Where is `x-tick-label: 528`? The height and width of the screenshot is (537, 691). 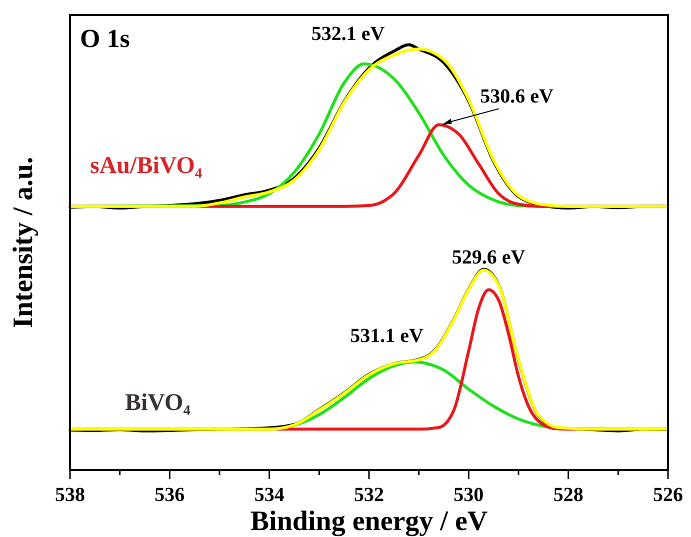 x-tick-label: 528 is located at coordinates (568, 495).